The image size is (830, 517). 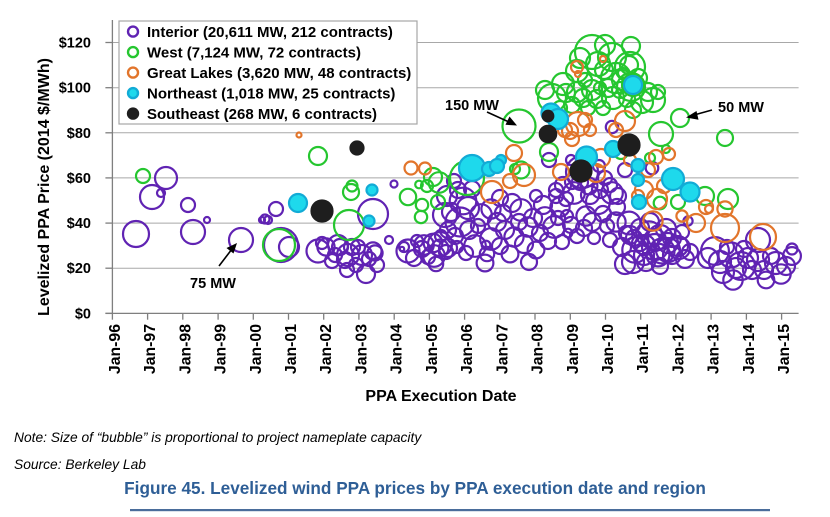 I want to click on svg-text: Jan-03, so click(x=361, y=349).